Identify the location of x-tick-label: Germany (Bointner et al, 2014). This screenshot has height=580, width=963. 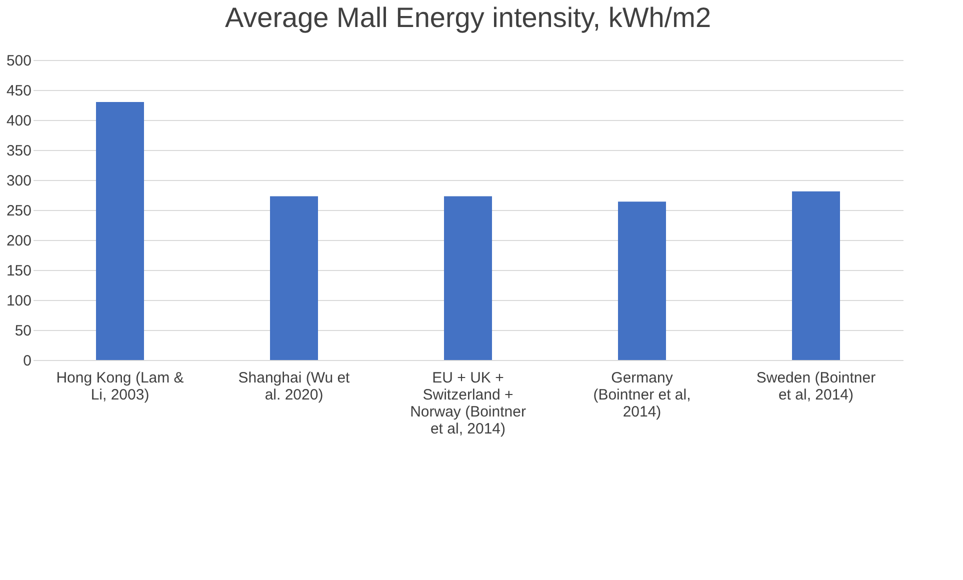
(642, 395).